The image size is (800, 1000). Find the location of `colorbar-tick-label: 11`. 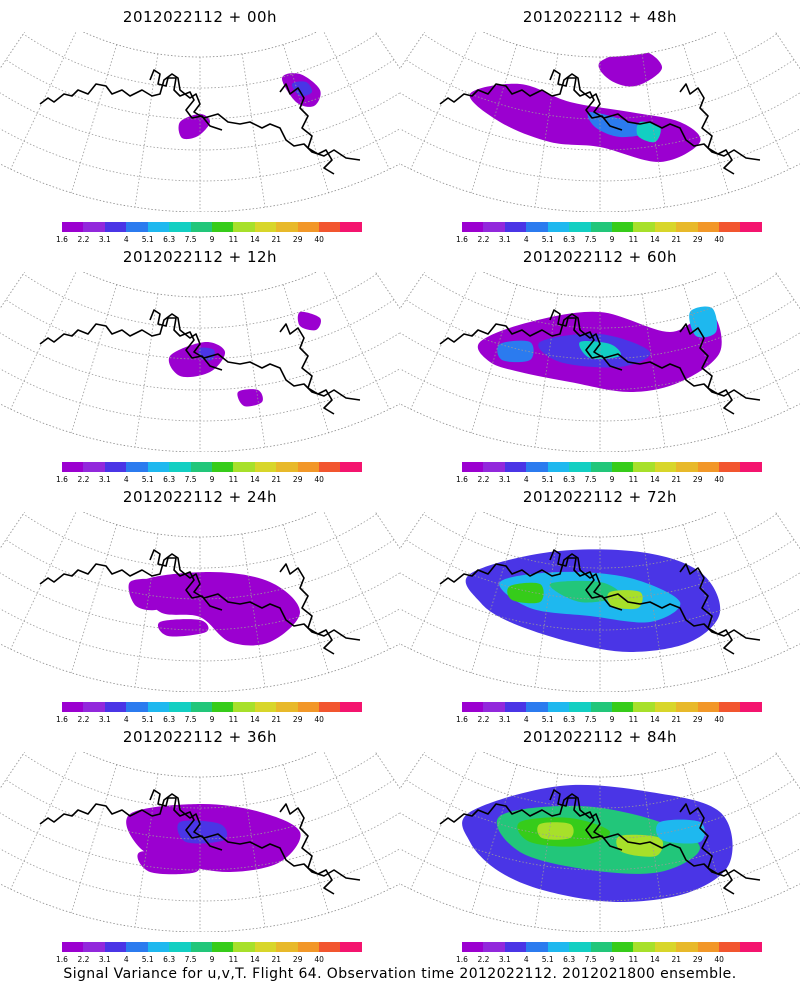

colorbar-tick-label: 11 is located at coordinates (233, 719).